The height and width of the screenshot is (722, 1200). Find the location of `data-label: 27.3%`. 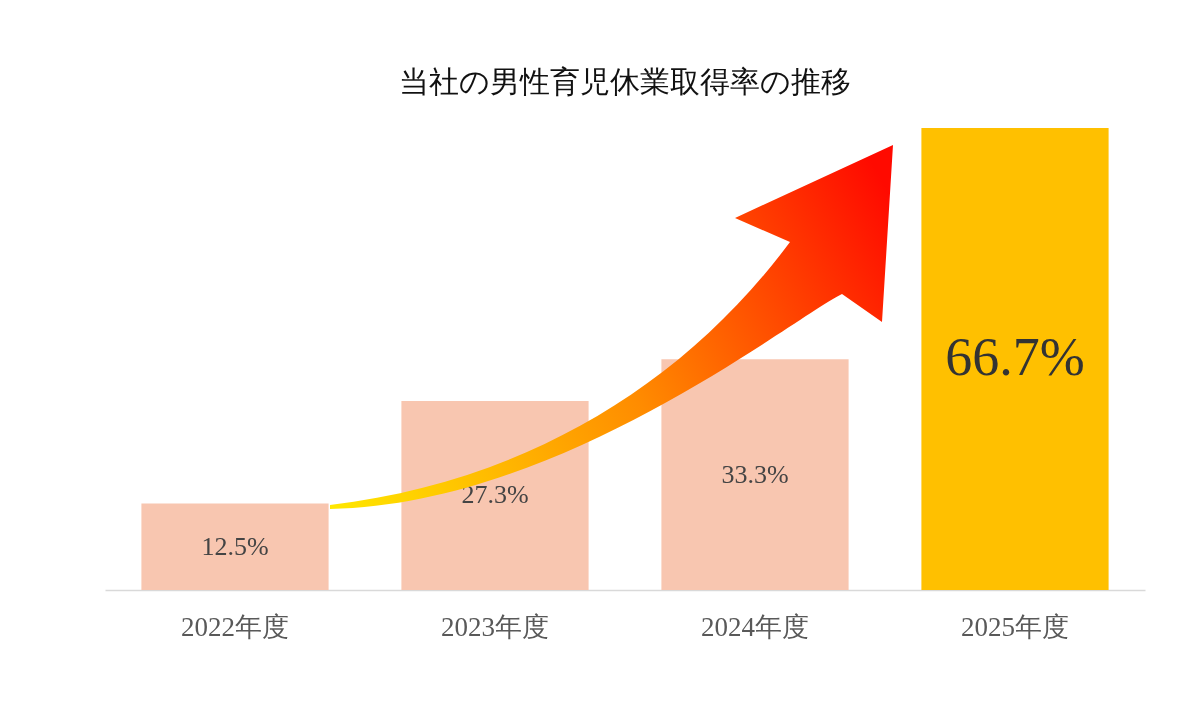

data-label: 27.3% is located at coordinates (495, 495).